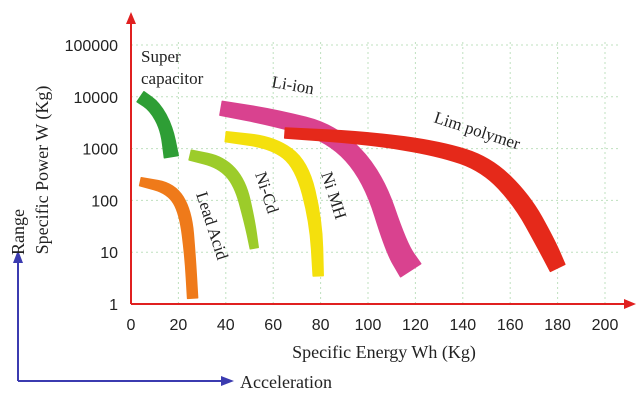  I want to click on x-tick-label: 20, so click(179, 325).